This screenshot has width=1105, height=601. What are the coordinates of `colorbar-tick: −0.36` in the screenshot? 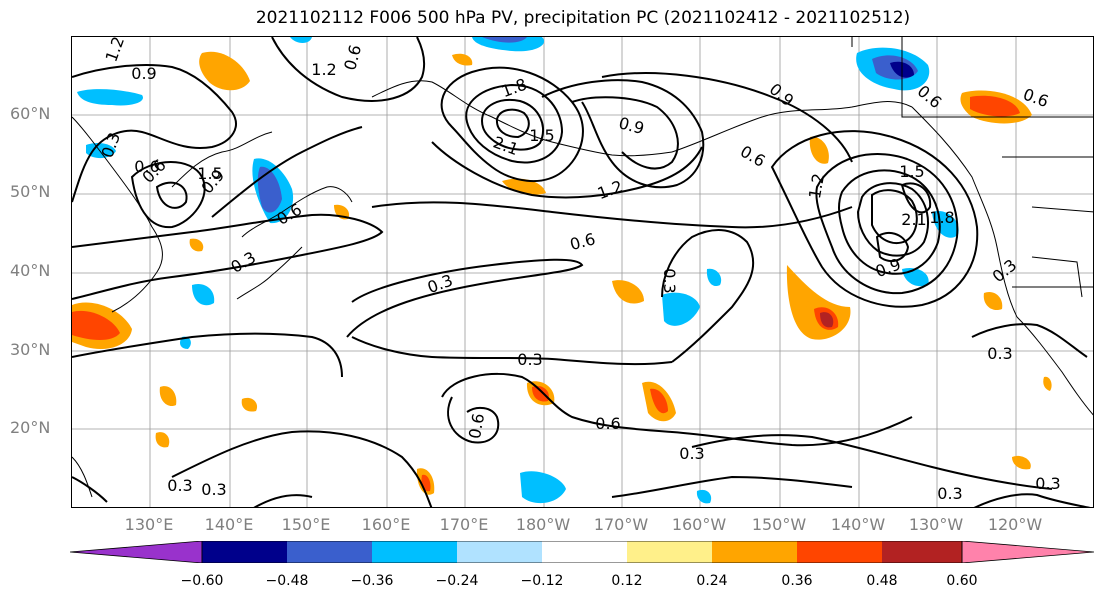 It's located at (372, 581).